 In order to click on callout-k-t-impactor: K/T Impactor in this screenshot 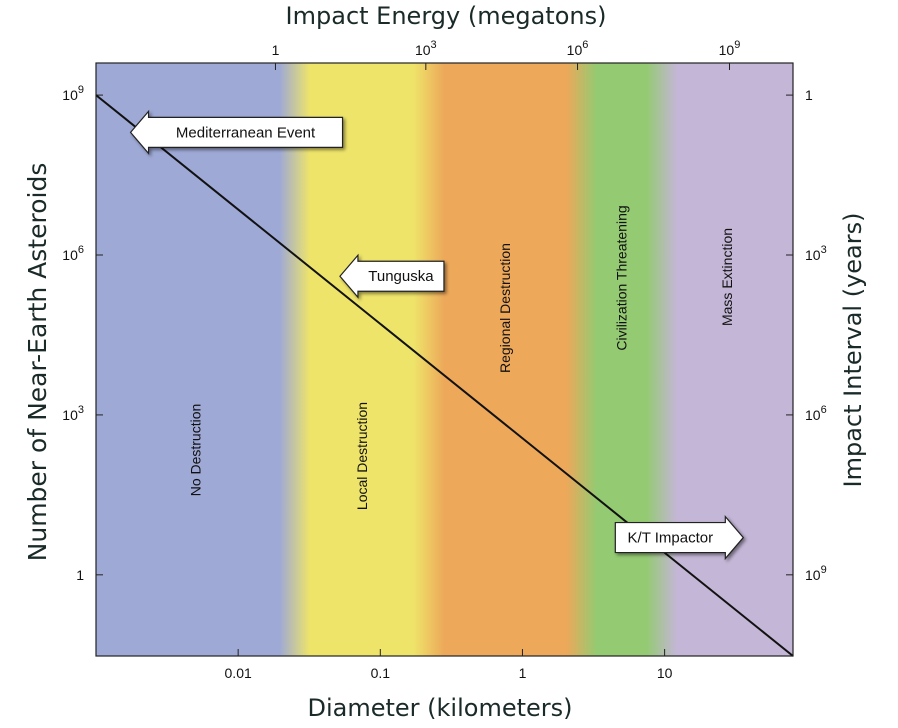, I will do `click(679, 537)`.